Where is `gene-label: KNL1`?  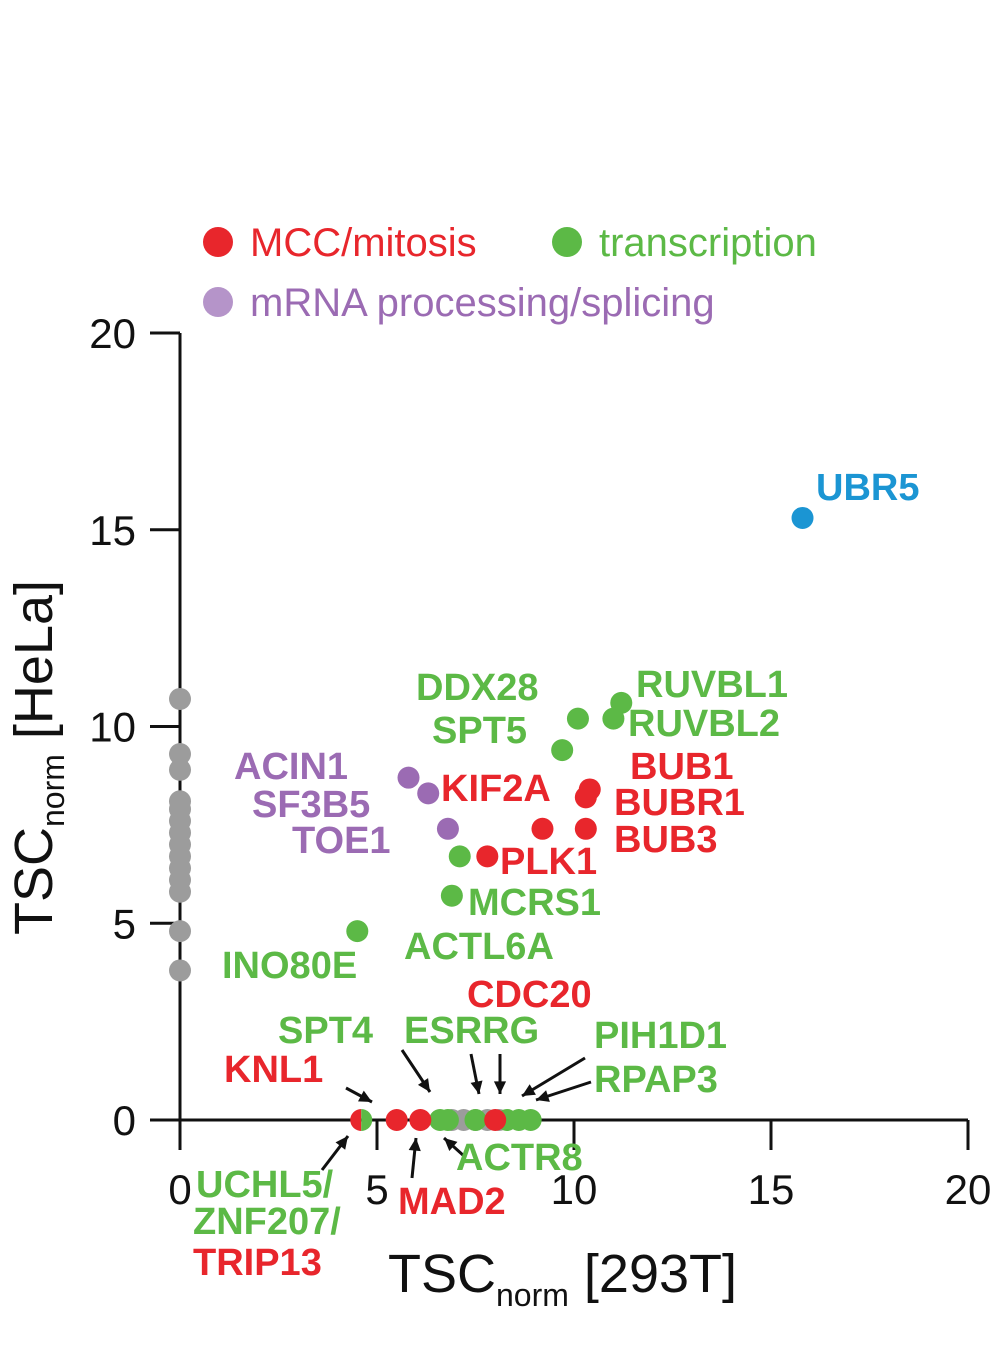 gene-label: KNL1 is located at coordinates (273, 1070).